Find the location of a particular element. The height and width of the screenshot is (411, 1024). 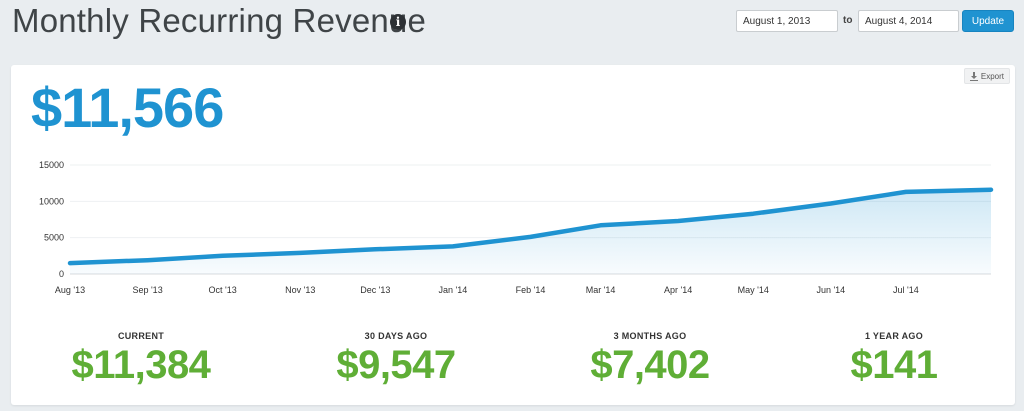

stat-3-months-ago: 3 MONTHS AGO $7,402 is located at coordinates (650, 359).